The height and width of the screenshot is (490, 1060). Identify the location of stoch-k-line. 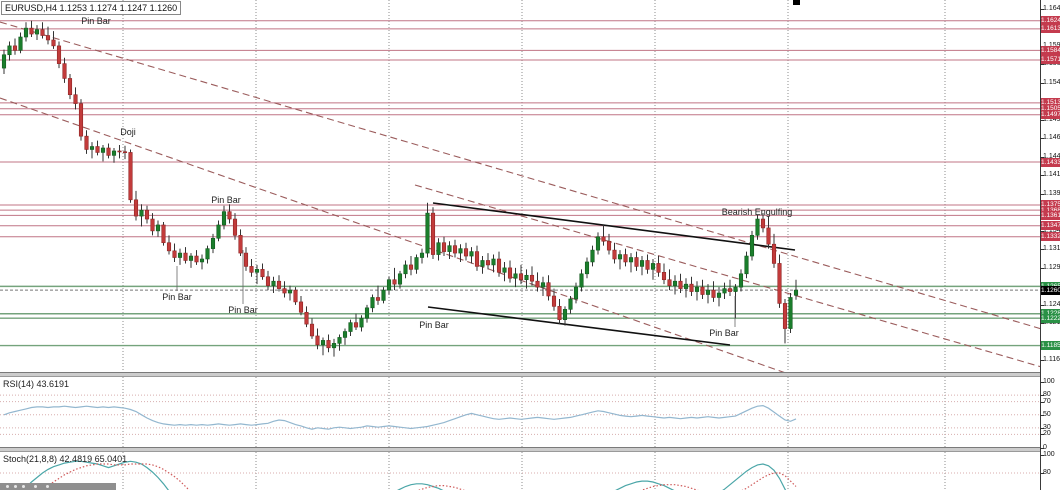
(404, 475).